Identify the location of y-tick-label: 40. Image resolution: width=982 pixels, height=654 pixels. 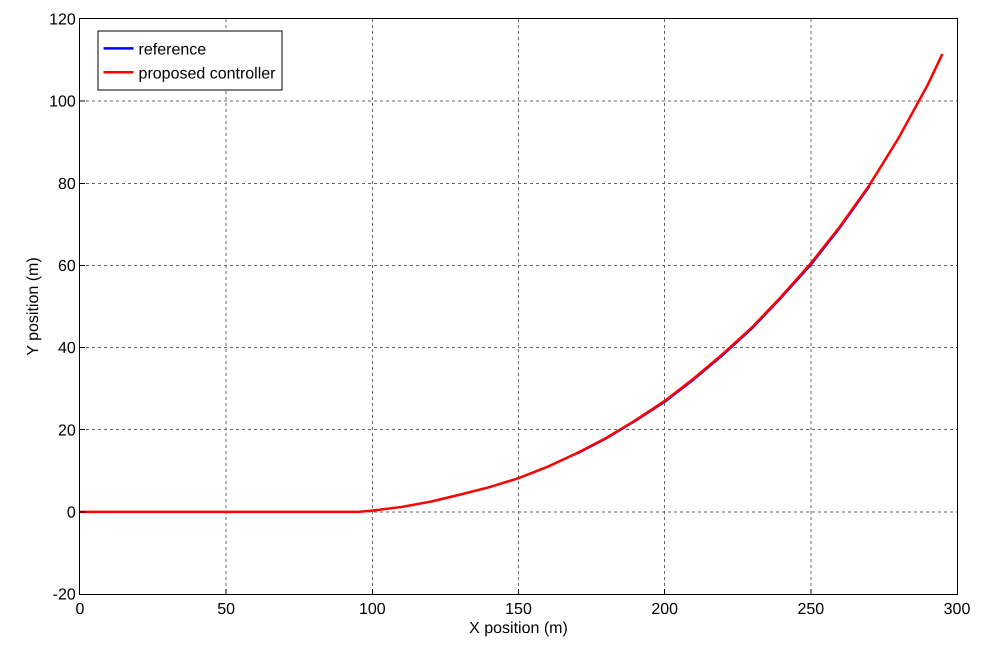
(67, 349).